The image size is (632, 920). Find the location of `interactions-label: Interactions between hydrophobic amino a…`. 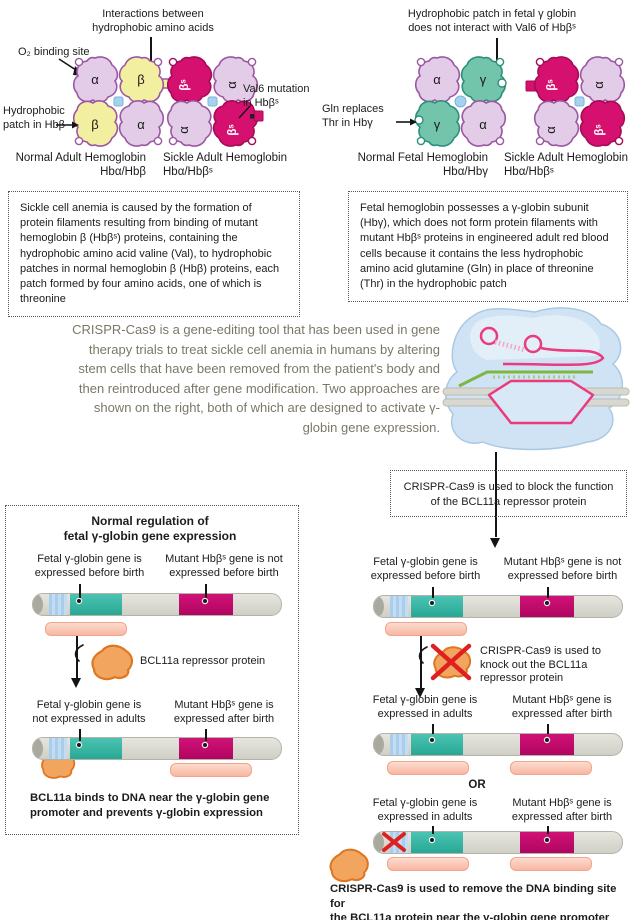

interactions-label: Interactions between hydrophobic amino a… is located at coordinates (153, 21).